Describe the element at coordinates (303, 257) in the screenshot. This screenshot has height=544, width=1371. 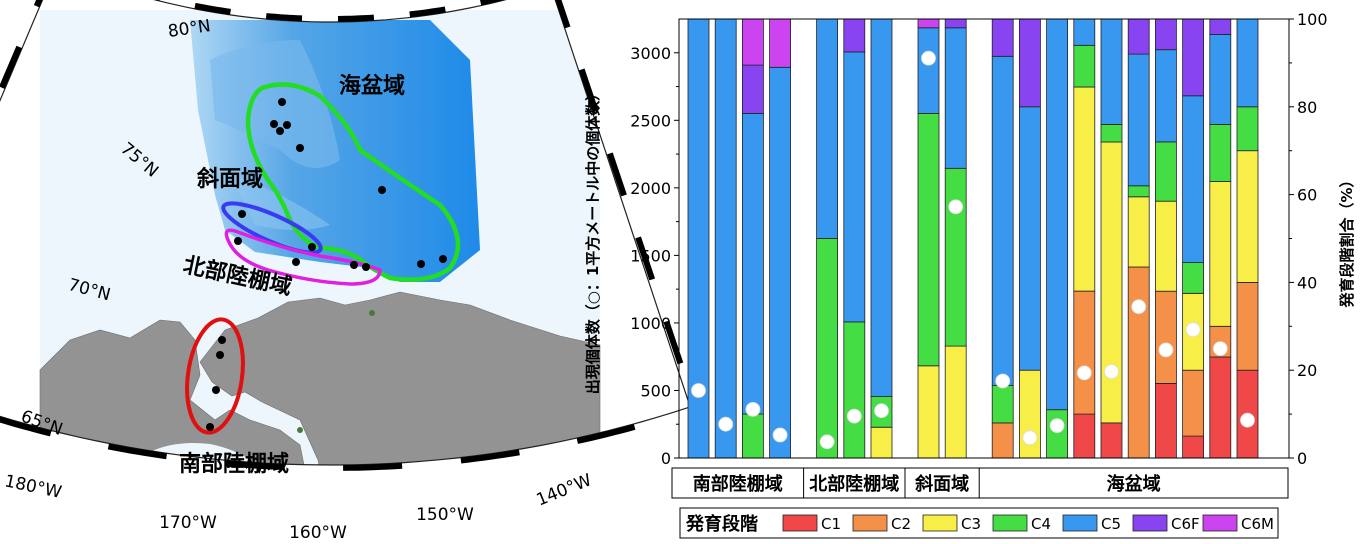
I see `north-shelf-region-outline` at that location.